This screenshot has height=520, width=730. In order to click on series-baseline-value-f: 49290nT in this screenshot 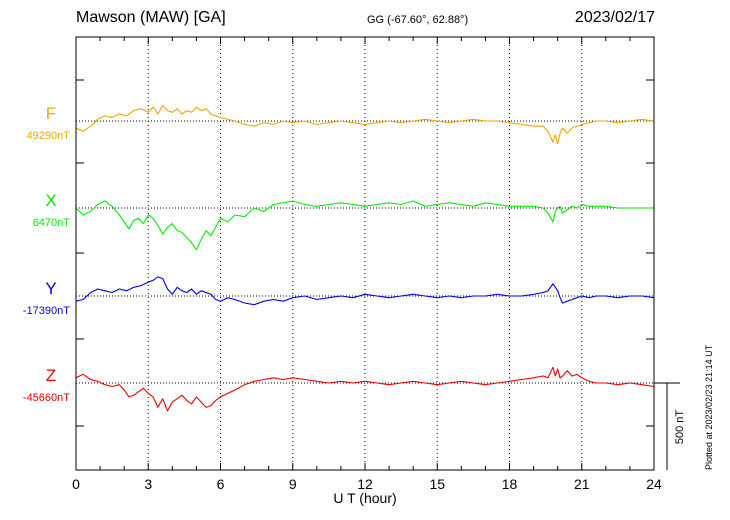, I will do `click(49, 136)`.